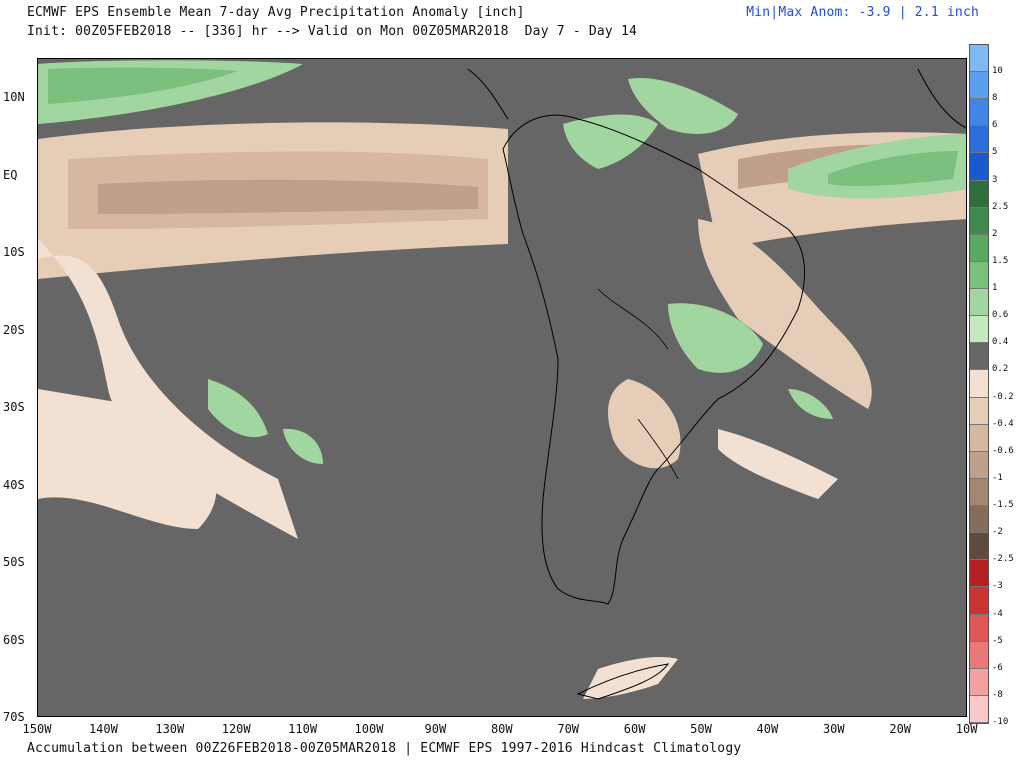 The width and height of the screenshot is (1024, 768). I want to click on colorbar-label: -1, so click(997, 477).